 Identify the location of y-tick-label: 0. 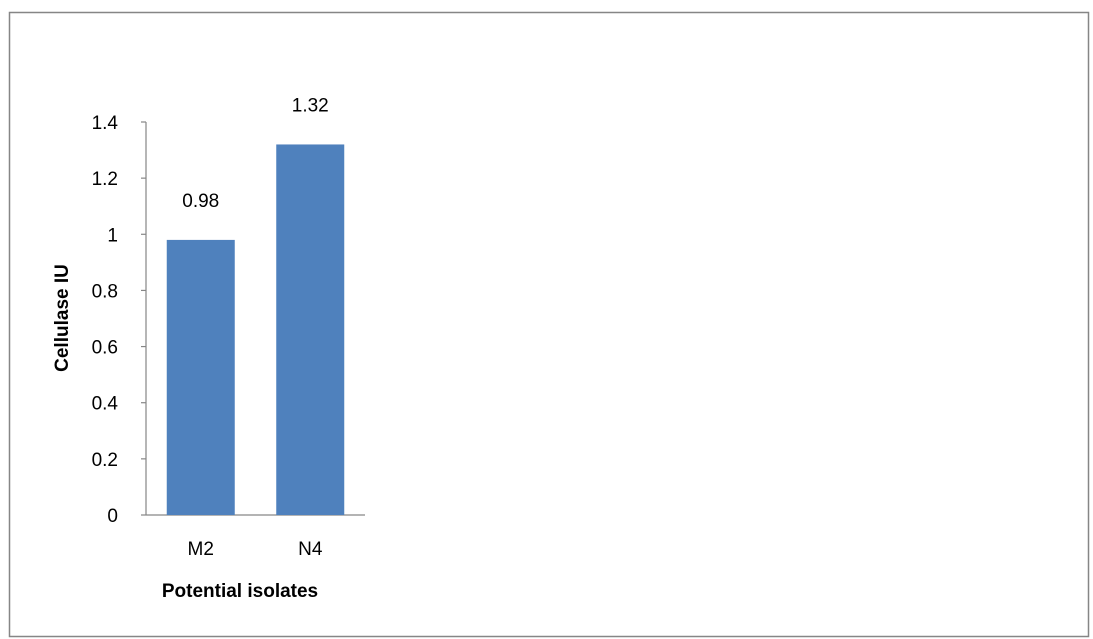
(112, 516).